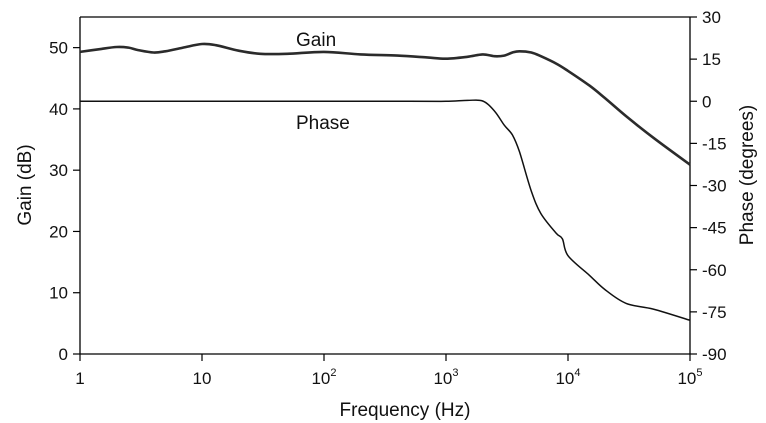 The height and width of the screenshot is (423, 766). I want to click on x-tick-label: 1, so click(79, 378).